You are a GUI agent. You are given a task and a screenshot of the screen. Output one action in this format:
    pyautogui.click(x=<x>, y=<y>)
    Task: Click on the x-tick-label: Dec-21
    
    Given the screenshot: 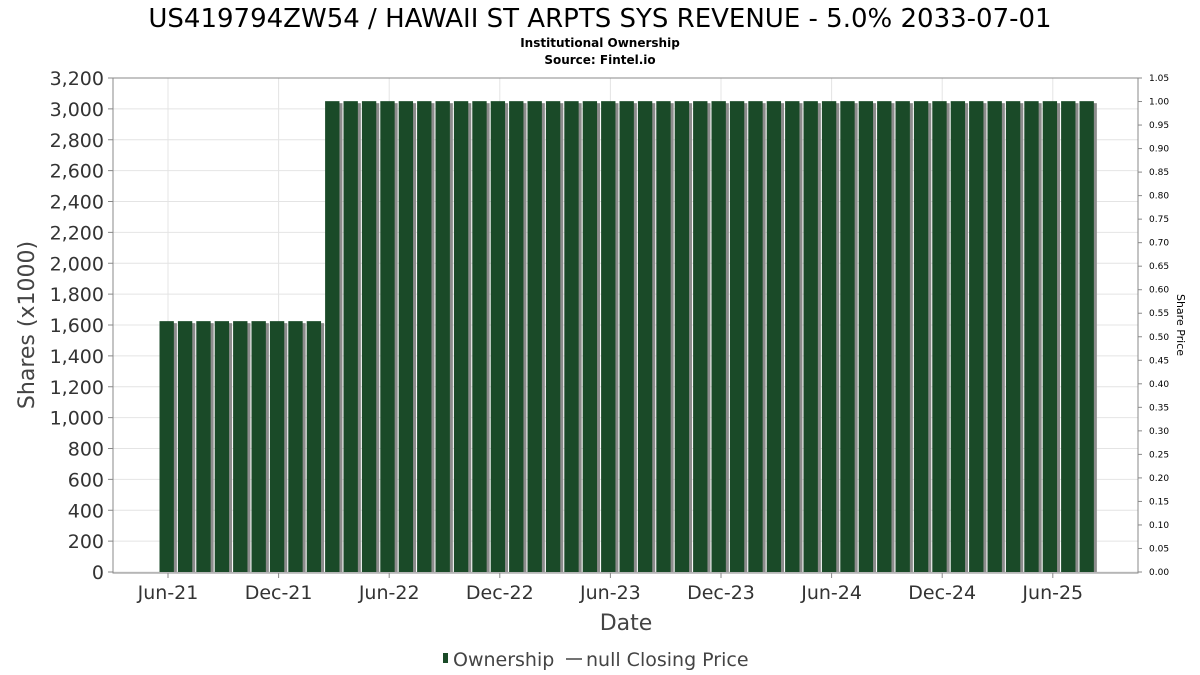 What is the action you would take?
    pyautogui.click(x=279, y=593)
    